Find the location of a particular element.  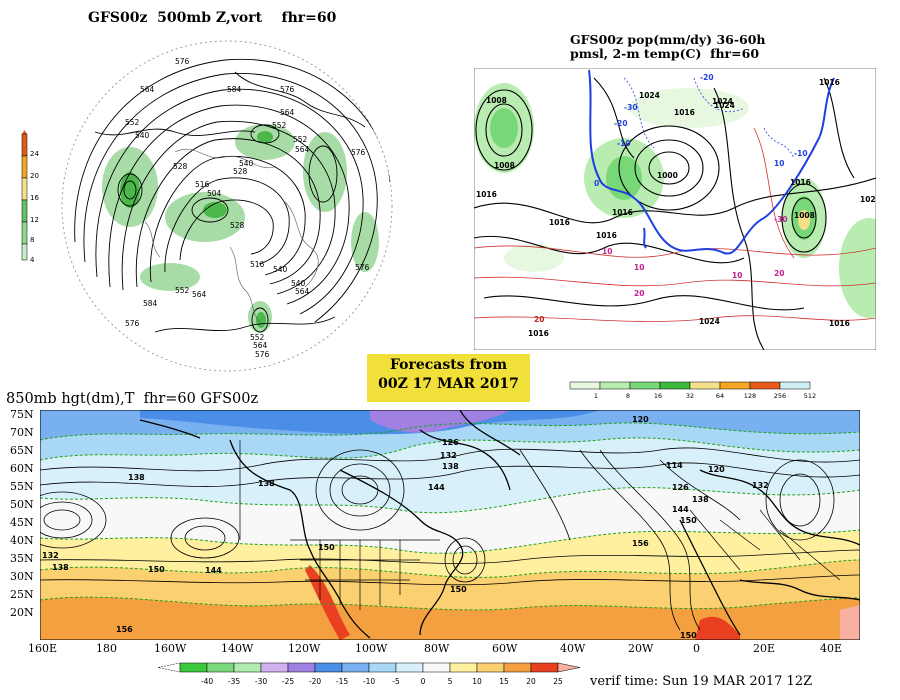

ur-label: 0 is located at coordinates (596, 183).